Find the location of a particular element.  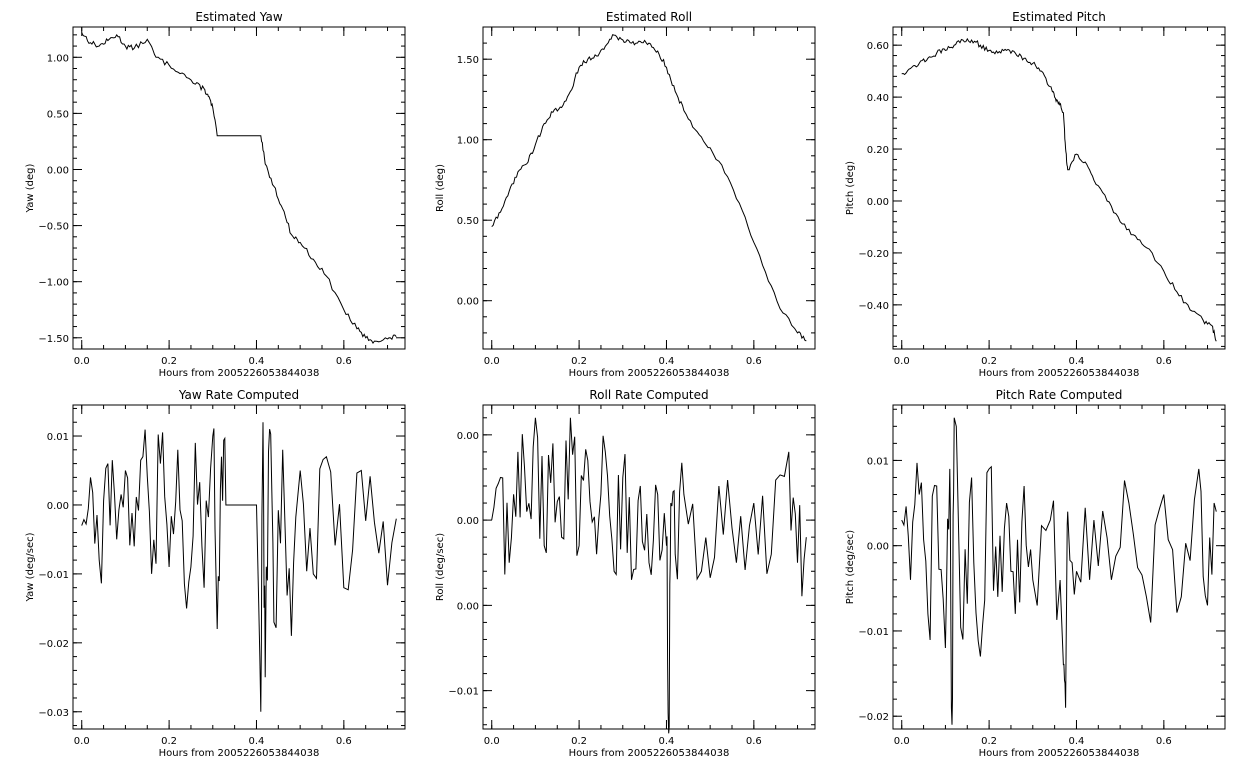

y-tick-label: 0.20 is located at coordinates (878, 150).